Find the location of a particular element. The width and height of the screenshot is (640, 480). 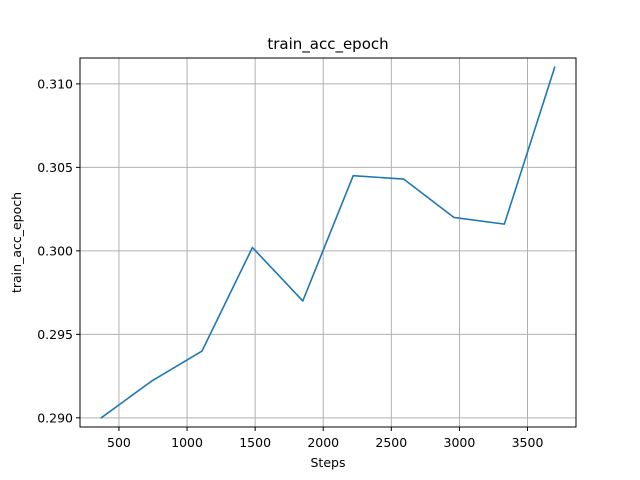

y-tick-label: 0.290 is located at coordinates (55, 417).